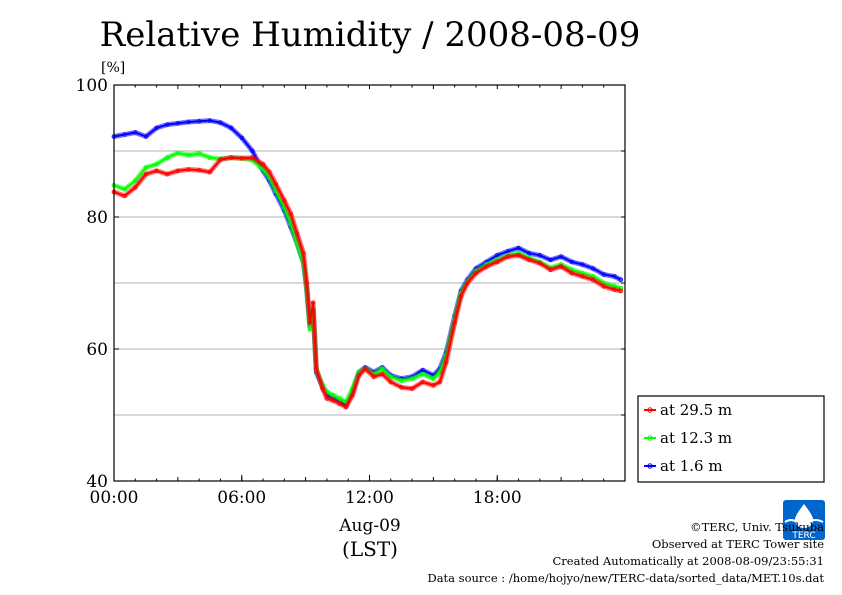 The width and height of the screenshot is (842, 595). I want to click on logo-text: TERC, so click(803, 535).